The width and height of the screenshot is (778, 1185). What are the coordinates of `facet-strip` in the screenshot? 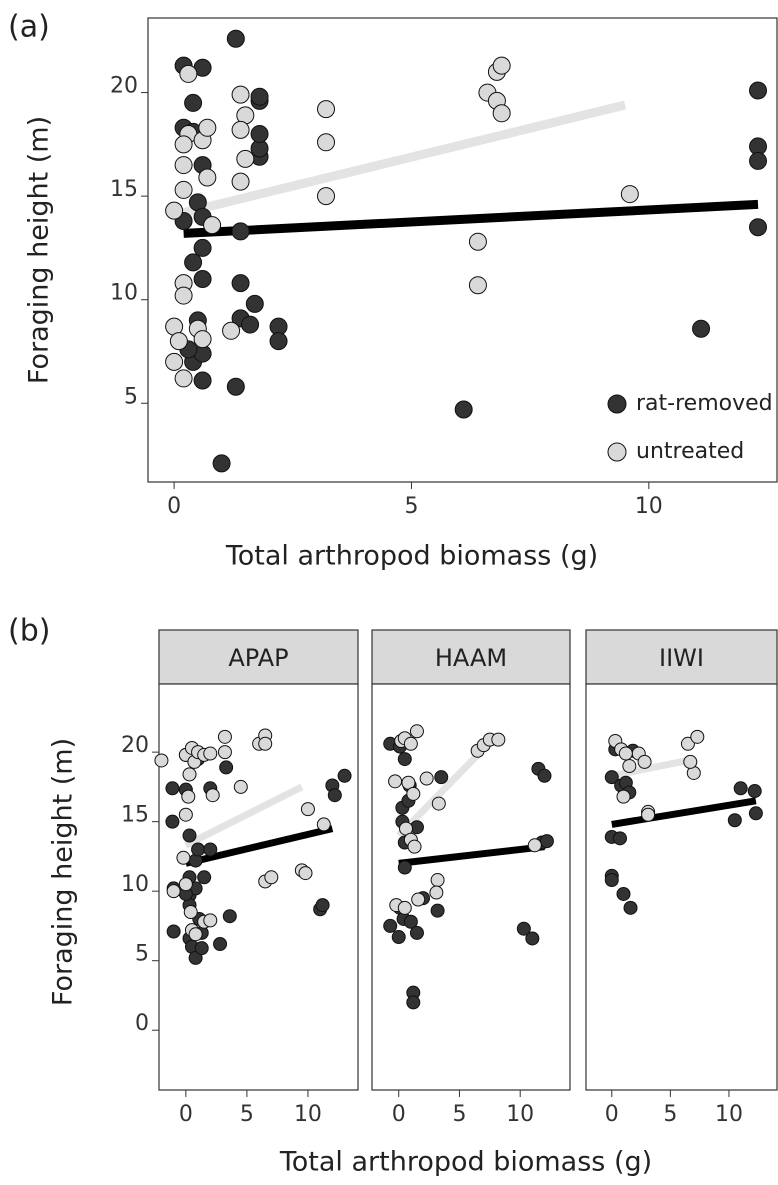 It's located at (258, 657).